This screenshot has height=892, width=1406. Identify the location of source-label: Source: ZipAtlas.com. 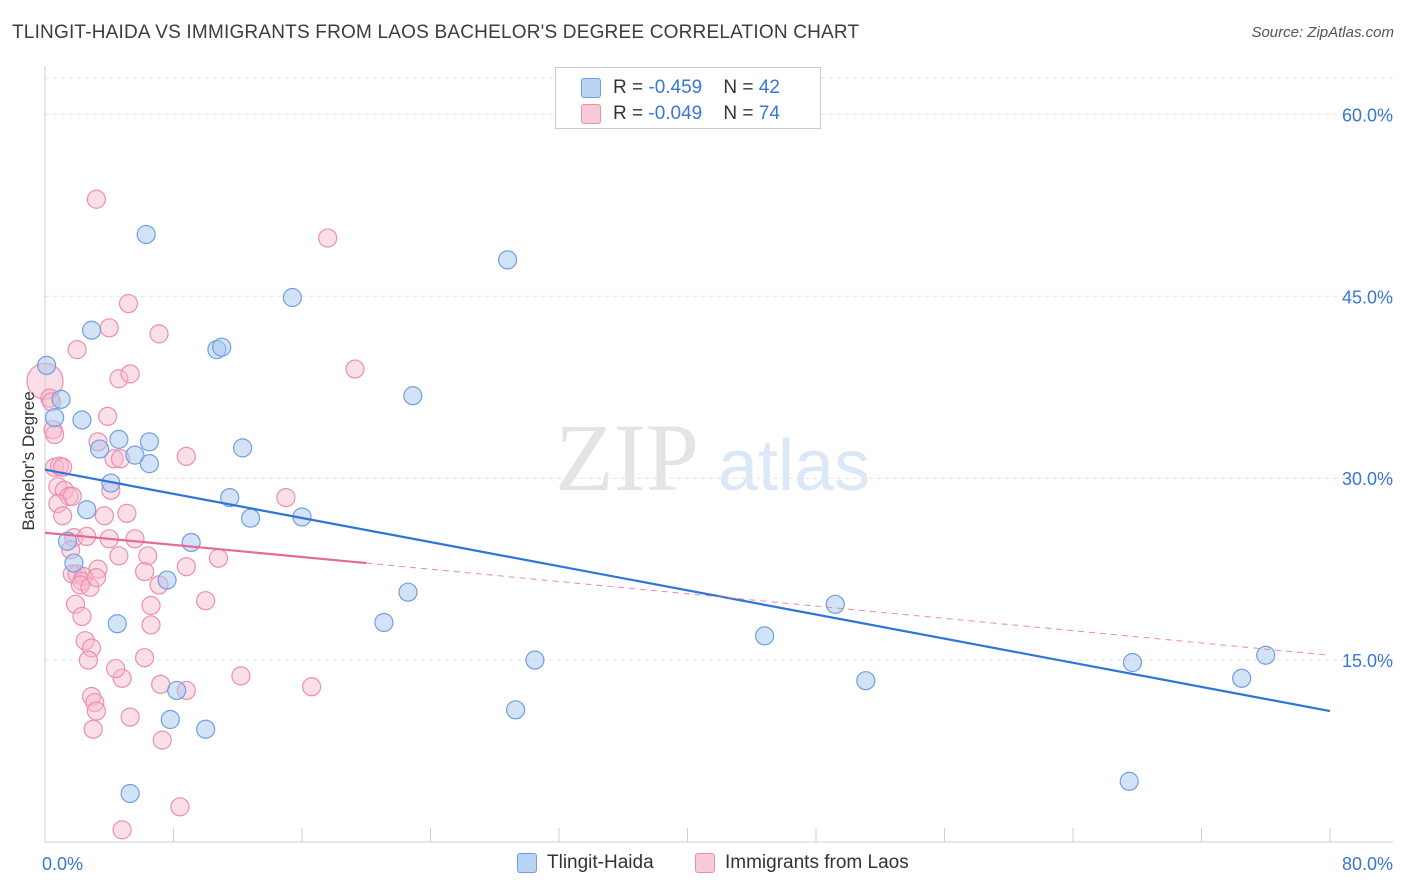
(1322, 32).